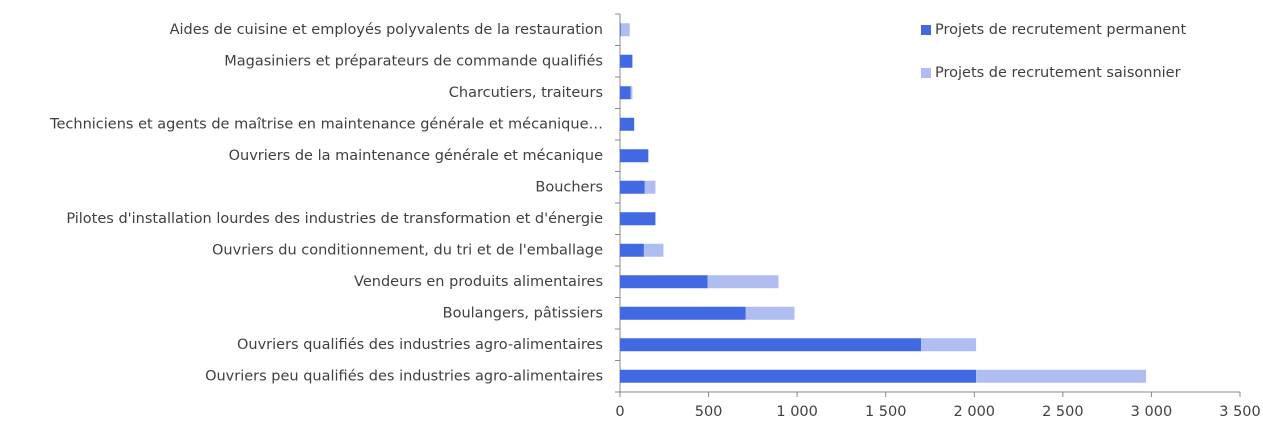 Image resolution: width=1263 pixels, height=424 pixels. What do you see at coordinates (619, 412) in the screenshot?
I see `x-tick-label: 0` at bounding box center [619, 412].